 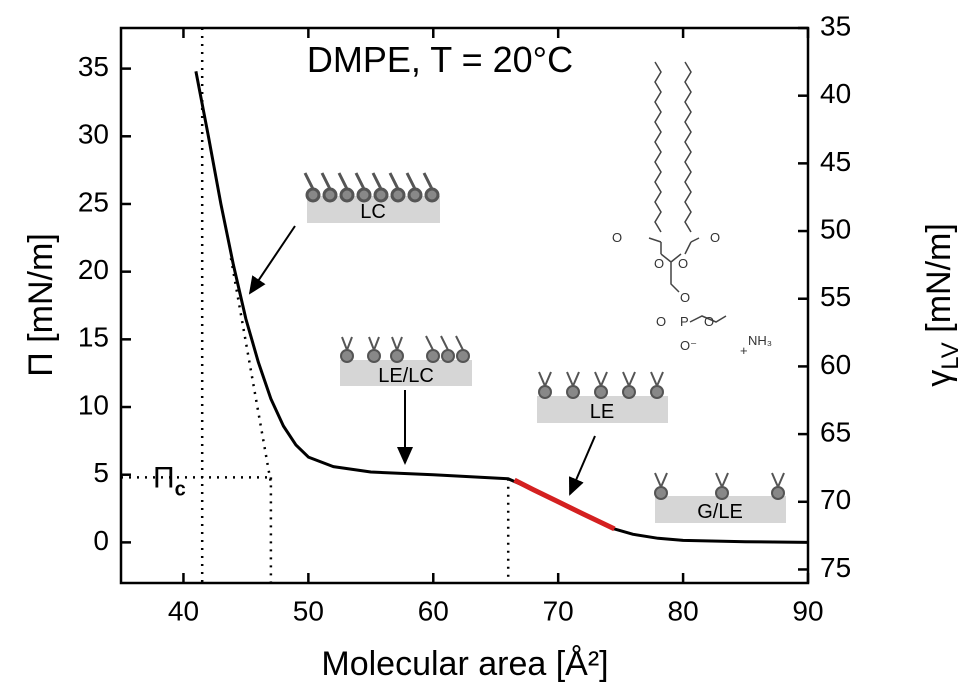 What do you see at coordinates (433, 610) in the screenshot?
I see `x-tick-label: 60` at bounding box center [433, 610].